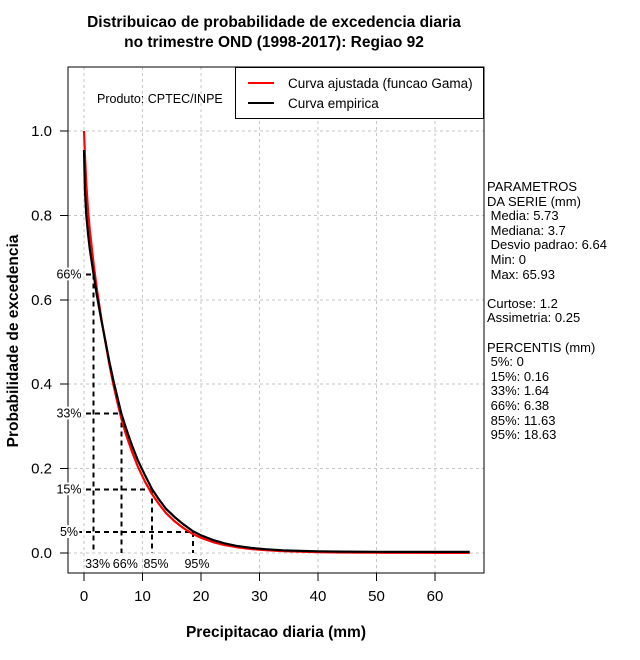 The width and height of the screenshot is (640, 660). What do you see at coordinates (41, 300) in the screenshot?
I see `y-tick-label: 0.6` at bounding box center [41, 300].